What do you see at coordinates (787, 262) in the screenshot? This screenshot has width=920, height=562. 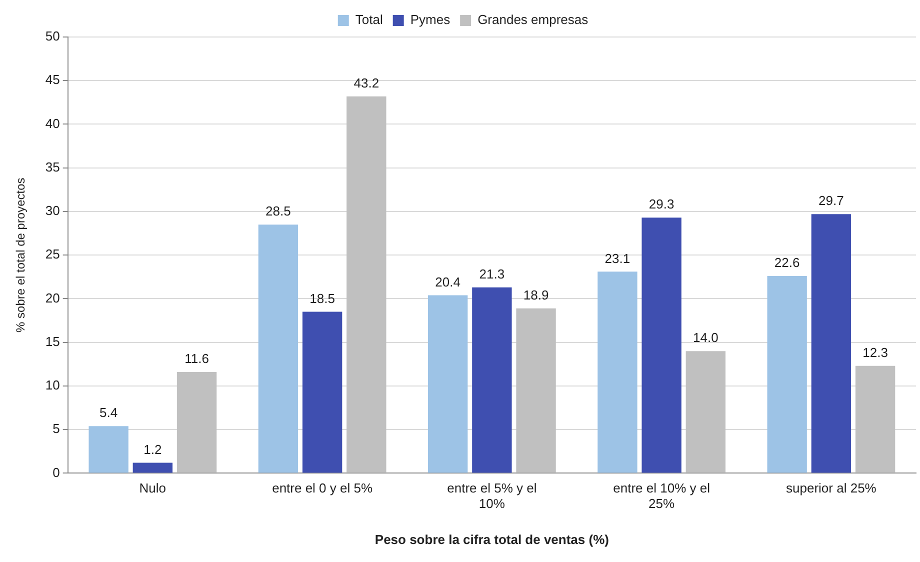 I see `data-label: 22.6` at bounding box center [787, 262].